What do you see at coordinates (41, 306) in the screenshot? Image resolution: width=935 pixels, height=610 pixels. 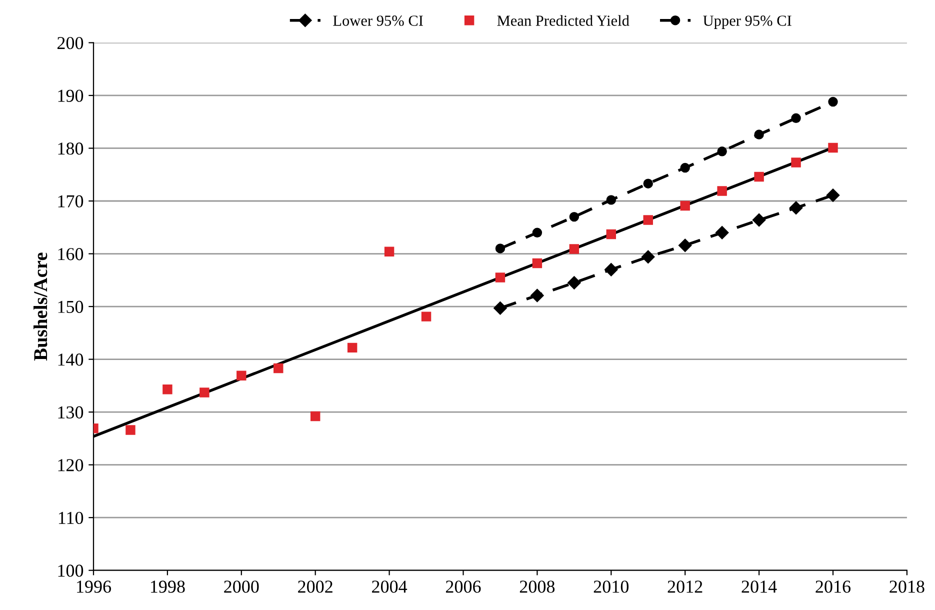 I see `y-axis-title: Bushels/Acre` at bounding box center [41, 306].